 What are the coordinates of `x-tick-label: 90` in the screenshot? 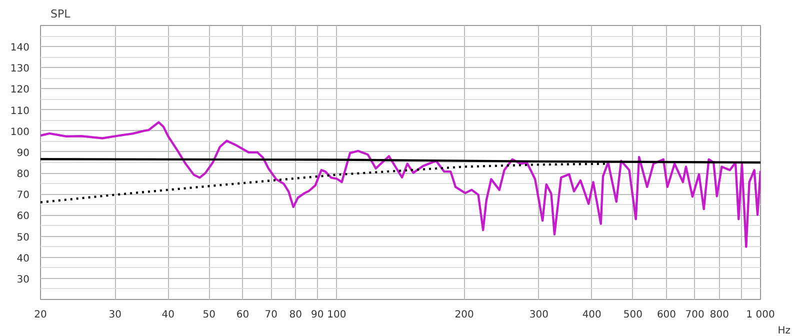 It's located at (317, 315).